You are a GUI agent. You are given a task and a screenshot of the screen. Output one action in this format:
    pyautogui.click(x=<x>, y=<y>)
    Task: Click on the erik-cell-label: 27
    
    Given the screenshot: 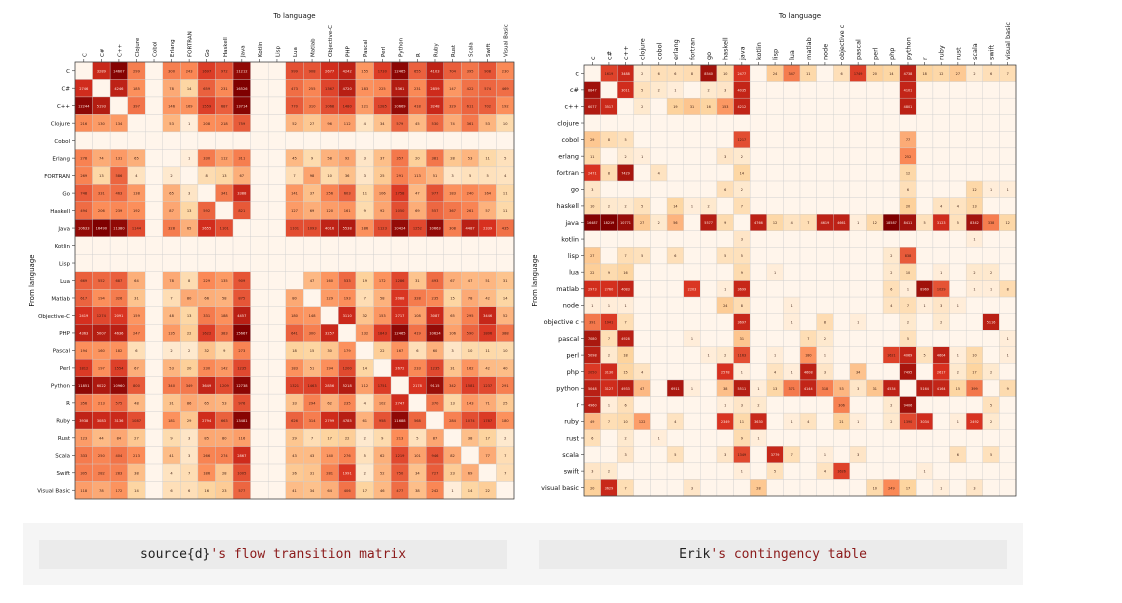 What is the action you would take?
    pyautogui.click(x=592, y=256)
    